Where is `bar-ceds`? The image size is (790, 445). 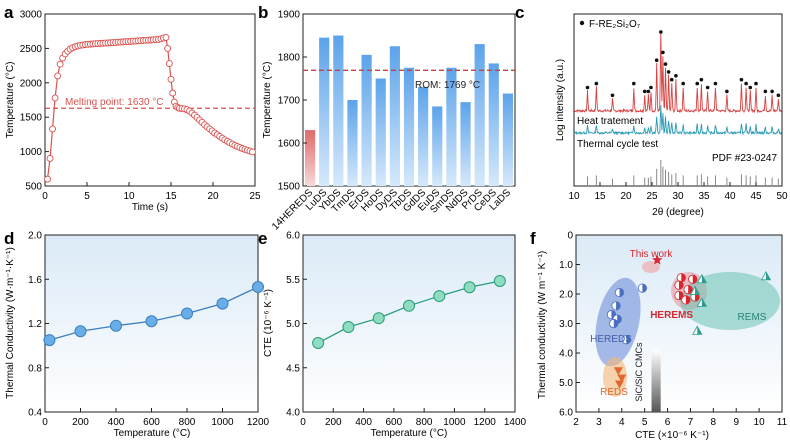 bar-ceds is located at coordinates (493, 125).